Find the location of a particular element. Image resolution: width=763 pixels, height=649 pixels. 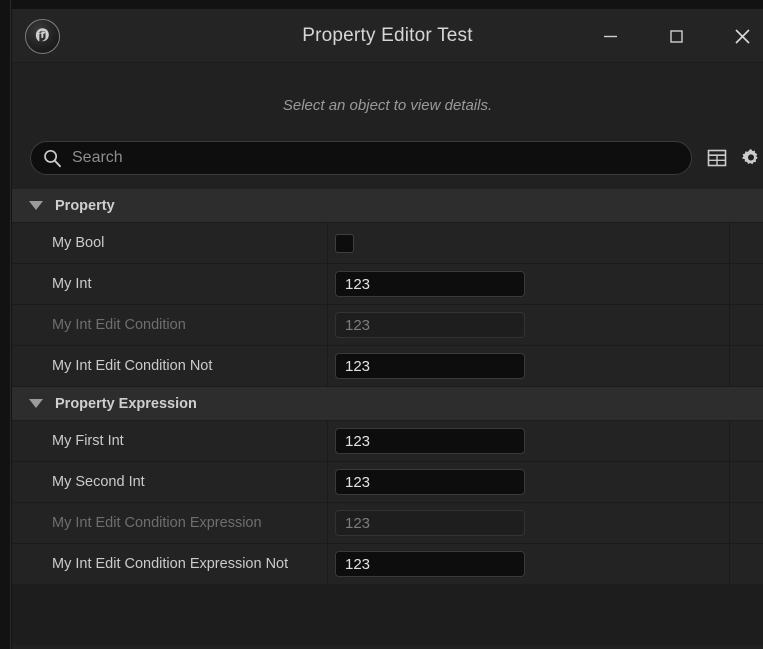

table-row: My Int is located at coordinates (387, 284).